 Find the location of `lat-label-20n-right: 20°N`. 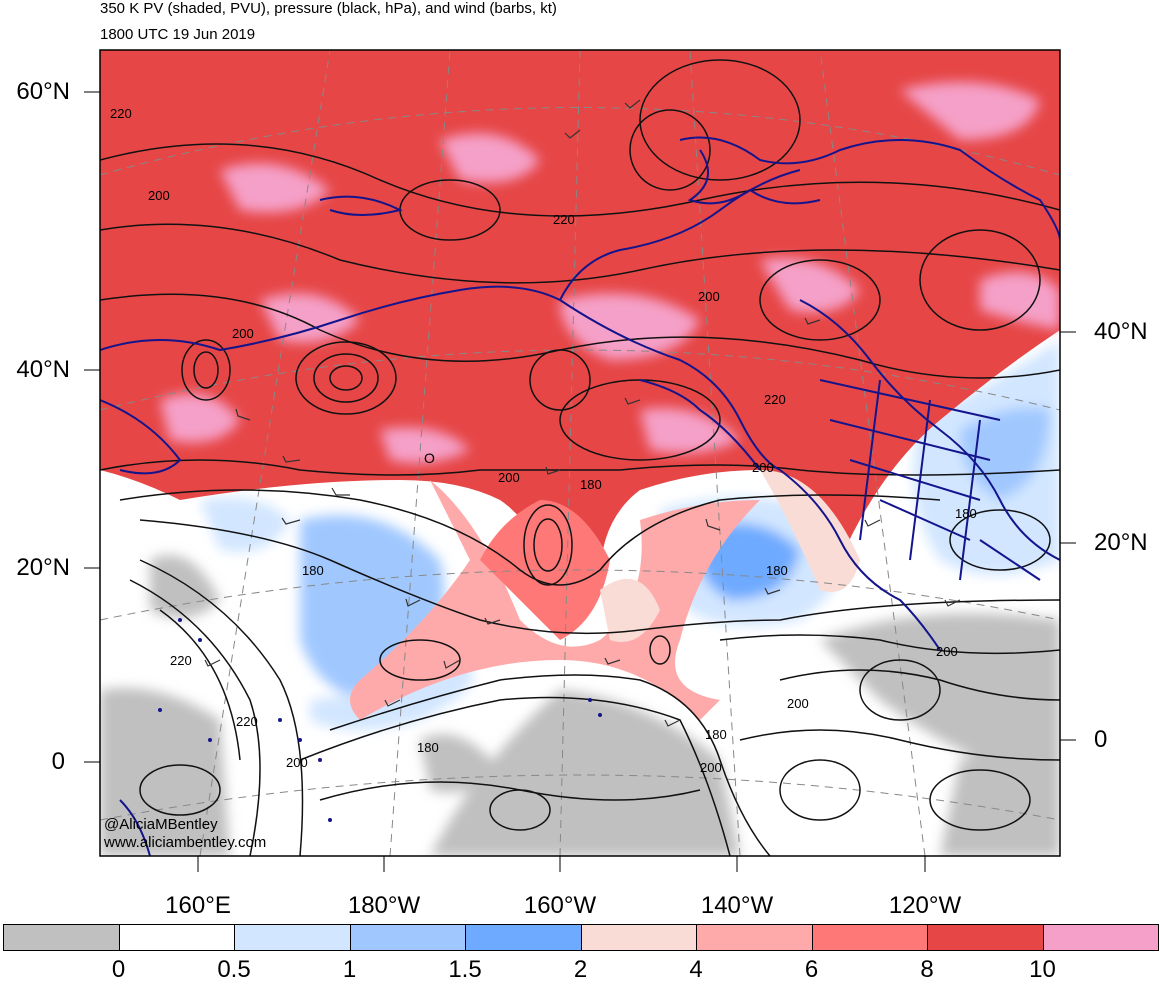

lat-label-20n-right: 20°N is located at coordinates (1121, 542).